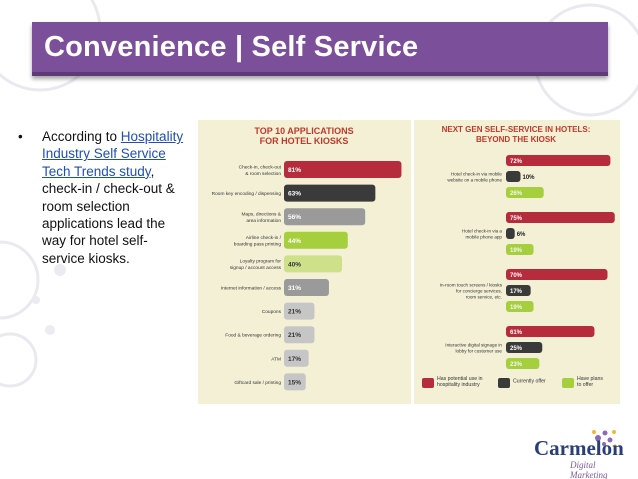  What do you see at coordinates (81, 136) in the screenshot?
I see `bullet-text-intro: According to` at bounding box center [81, 136].